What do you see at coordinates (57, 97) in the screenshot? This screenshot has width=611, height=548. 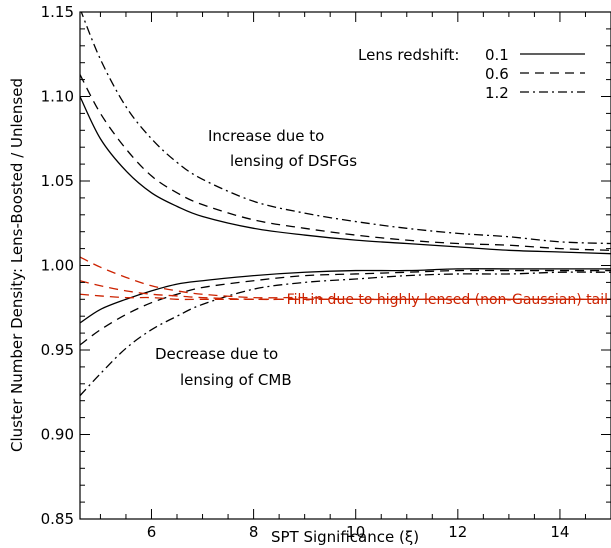 I see `y-tick-label: 1.10` at bounding box center [57, 97].